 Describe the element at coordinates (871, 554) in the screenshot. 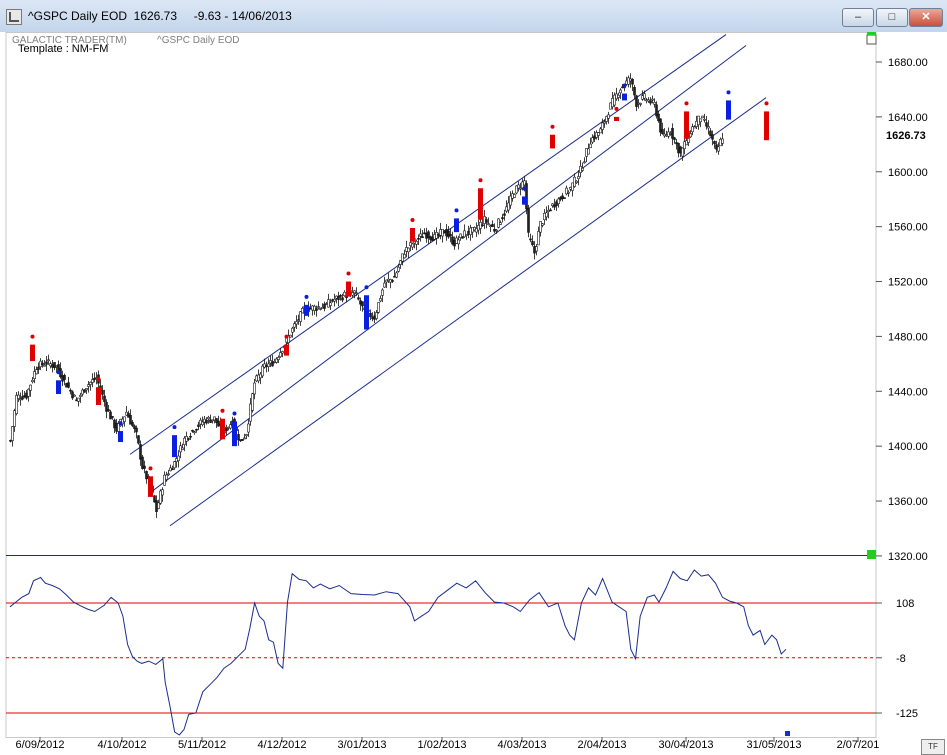

I see `panel-resize-handle` at that location.